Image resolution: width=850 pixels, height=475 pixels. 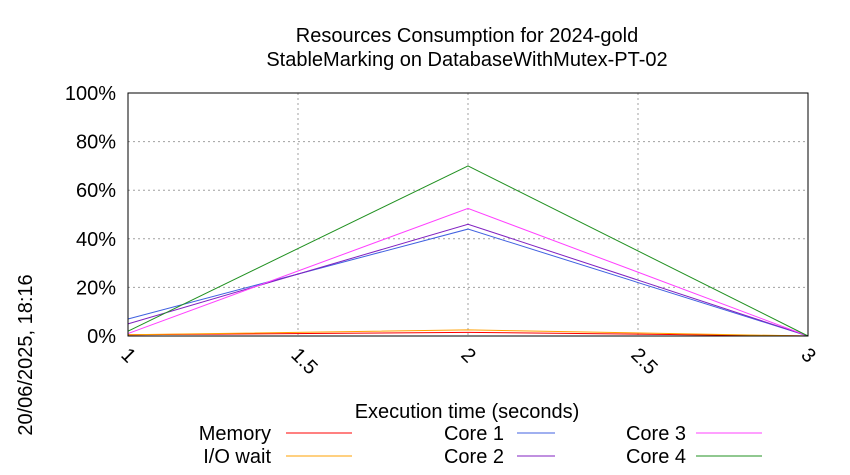 I want to click on series-line-memory, so click(x=468, y=334).